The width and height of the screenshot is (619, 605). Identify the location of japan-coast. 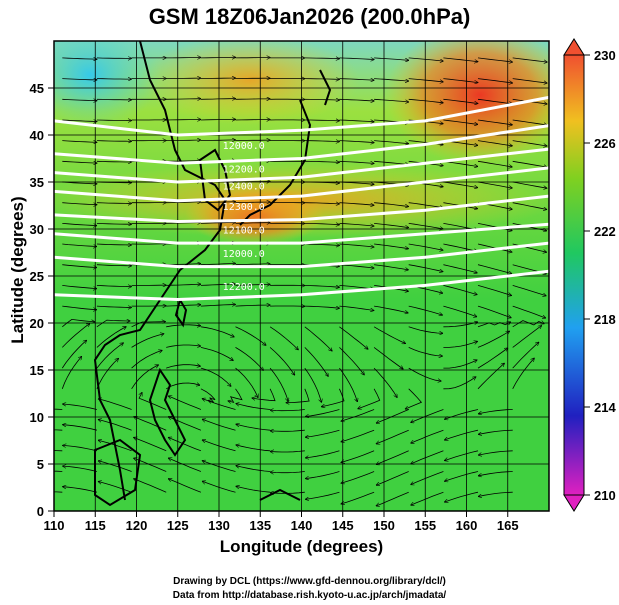
(285, 147).